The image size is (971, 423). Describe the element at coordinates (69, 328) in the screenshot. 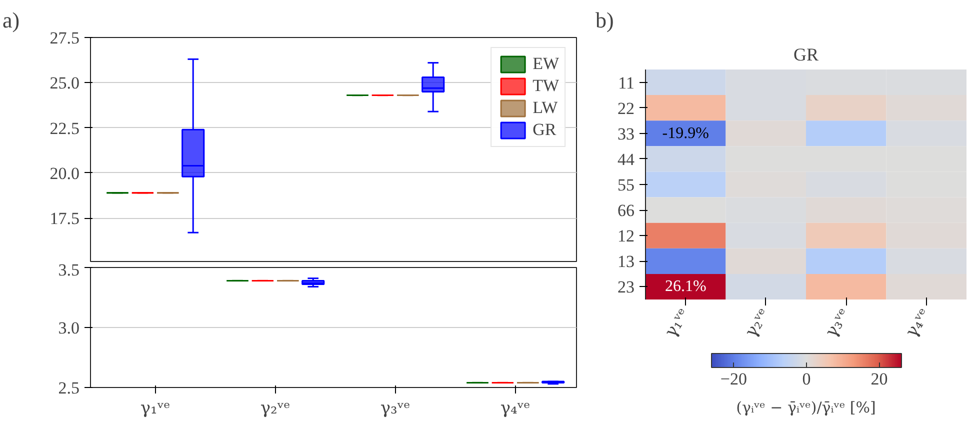

I see `y-tick-label: 3.0` at that location.